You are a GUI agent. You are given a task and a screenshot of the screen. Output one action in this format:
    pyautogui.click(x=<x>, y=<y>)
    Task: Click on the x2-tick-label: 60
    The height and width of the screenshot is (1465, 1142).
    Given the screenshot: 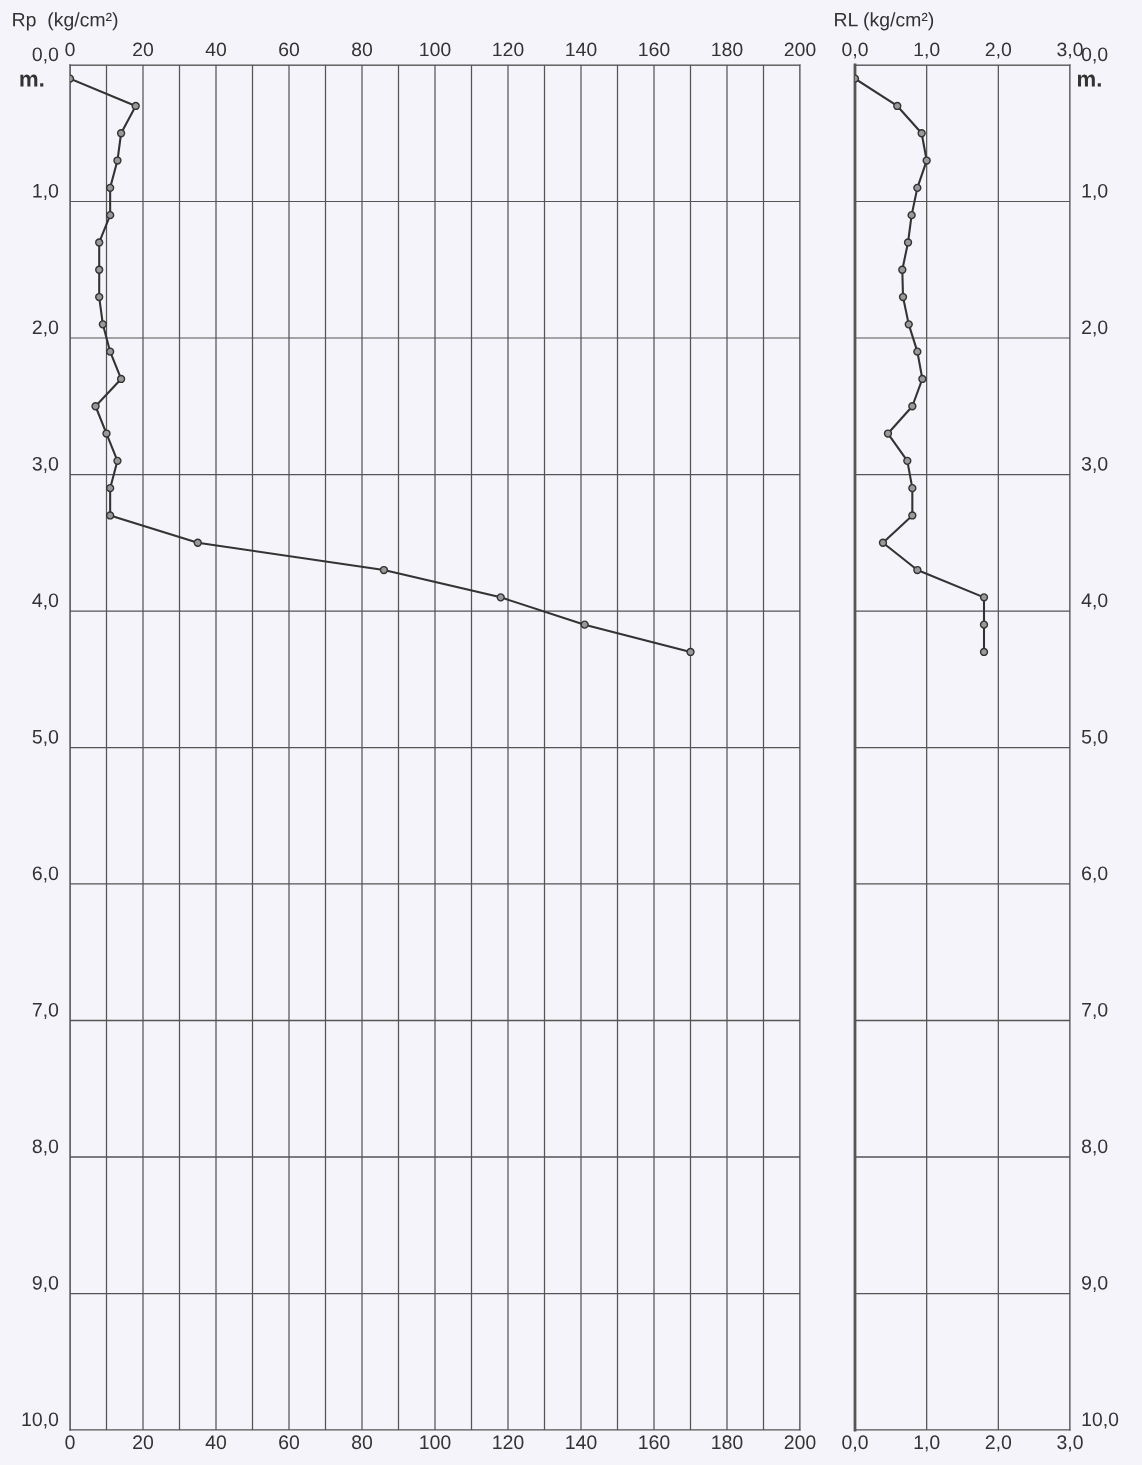 What is the action you would take?
    pyautogui.click(x=289, y=49)
    